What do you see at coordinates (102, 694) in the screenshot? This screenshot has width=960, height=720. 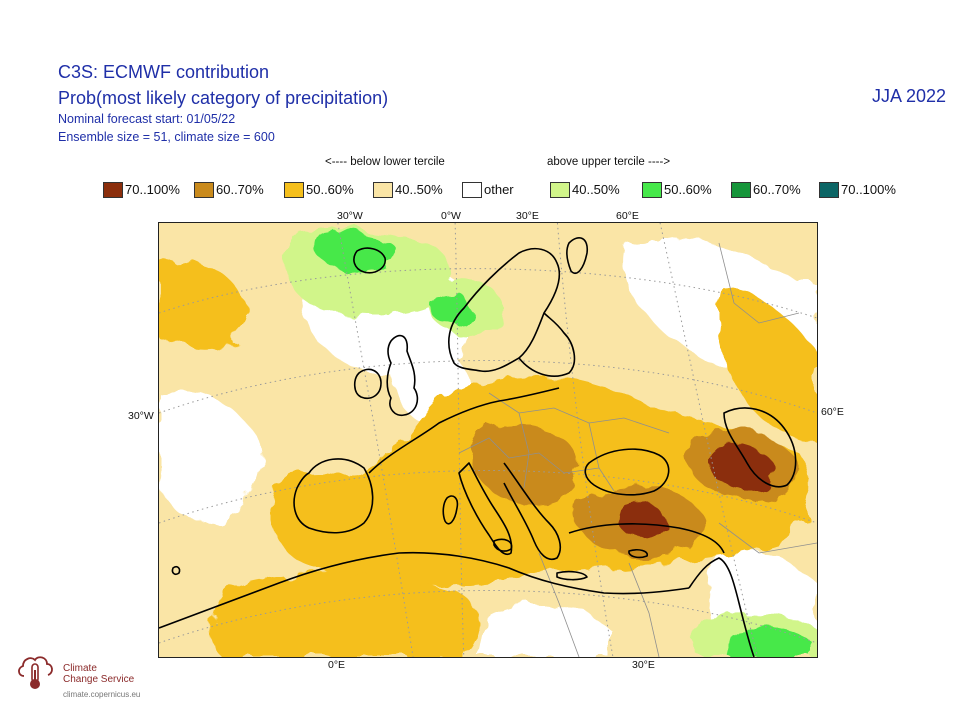 I see `footer-url: climate.copernicus.eu` at bounding box center [102, 694].